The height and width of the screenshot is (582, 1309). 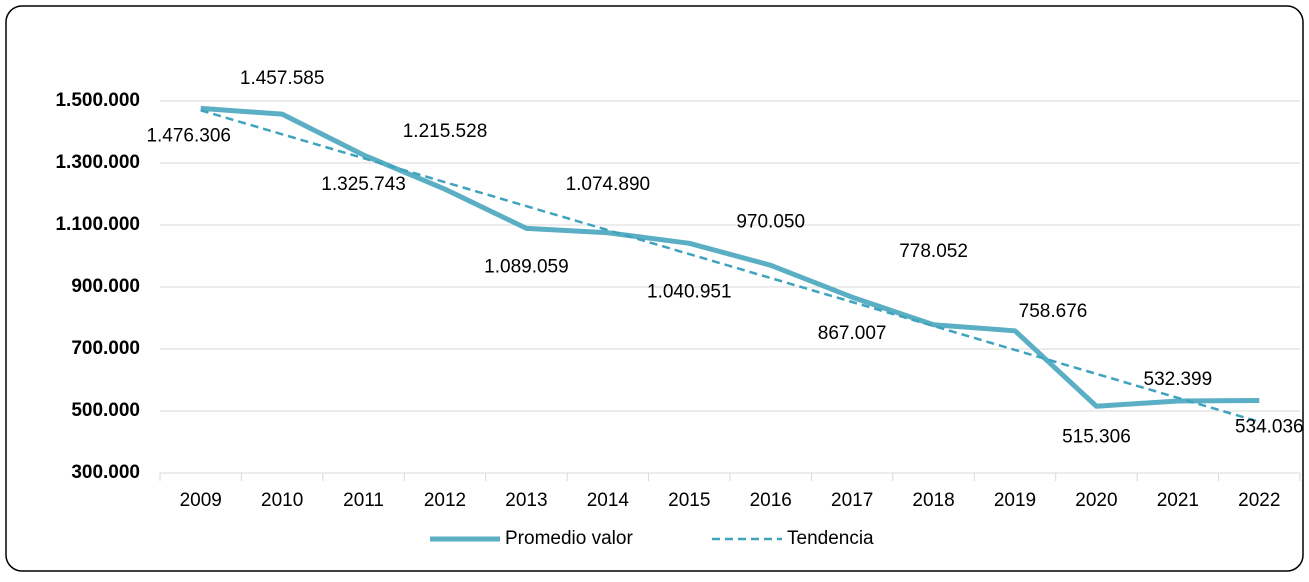 I want to click on y-tick-label: 300.000, so click(x=105, y=472).